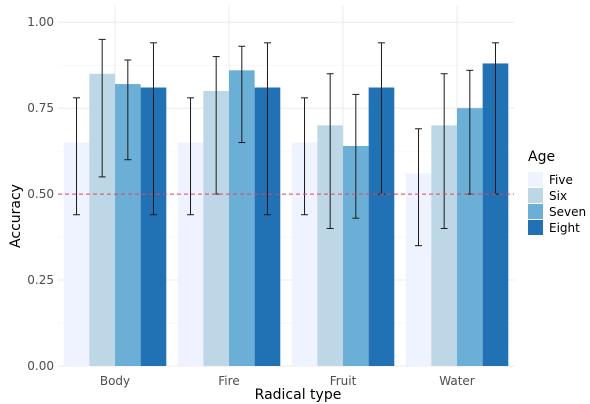  What do you see at coordinates (40, 280) in the screenshot?
I see `y-tick-label: 0.25` at bounding box center [40, 280].